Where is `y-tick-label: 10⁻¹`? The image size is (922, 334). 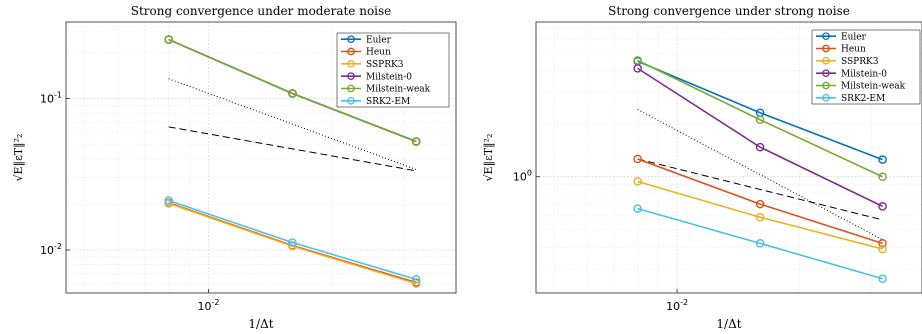 y-tick-label: 10⁻¹ is located at coordinates (51, 98).